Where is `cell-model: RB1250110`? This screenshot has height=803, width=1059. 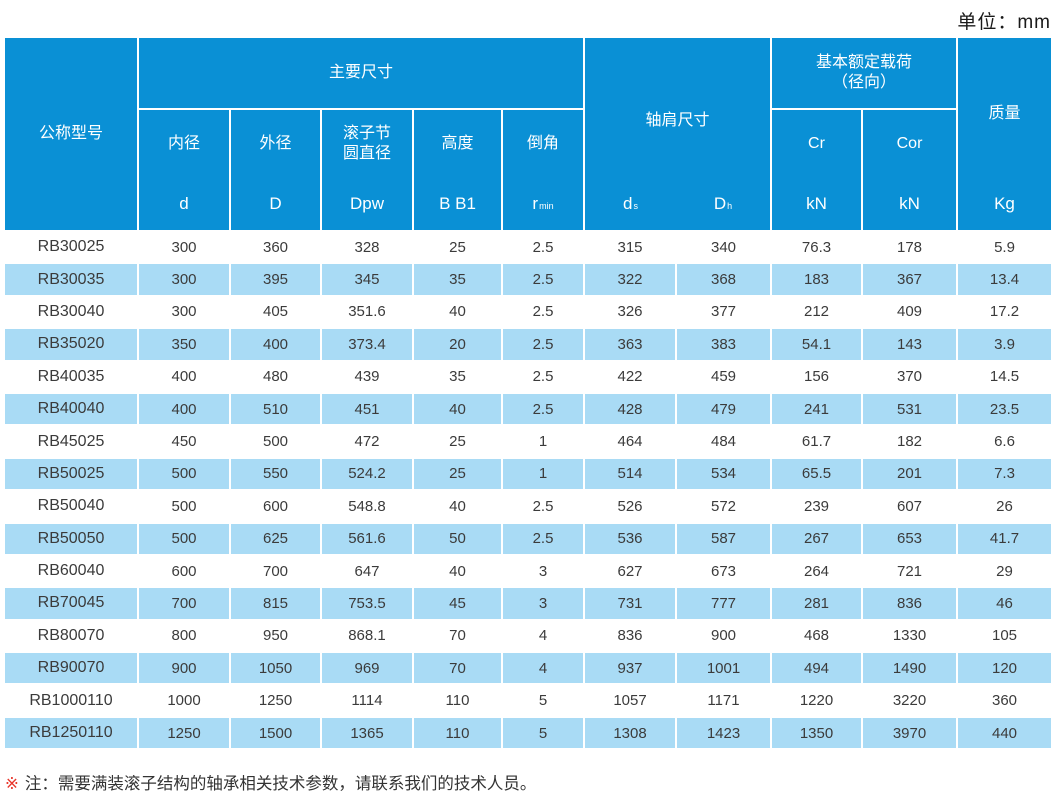 cell-model: RB1250110 is located at coordinates (71, 733).